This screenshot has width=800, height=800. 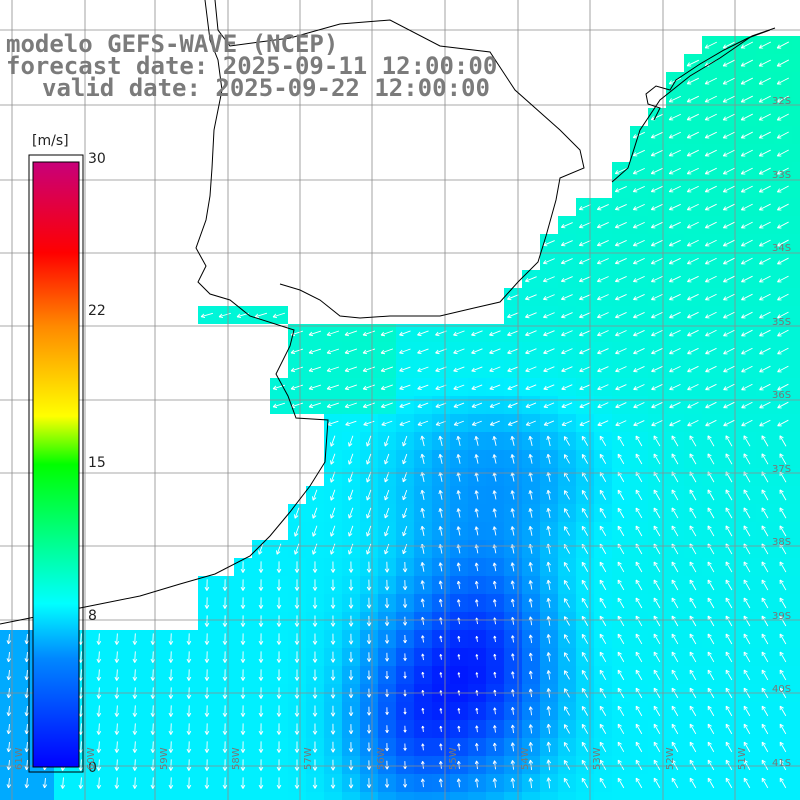 What do you see at coordinates (782, 395) in the screenshot?
I see `latitude-label: 36S` at bounding box center [782, 395].